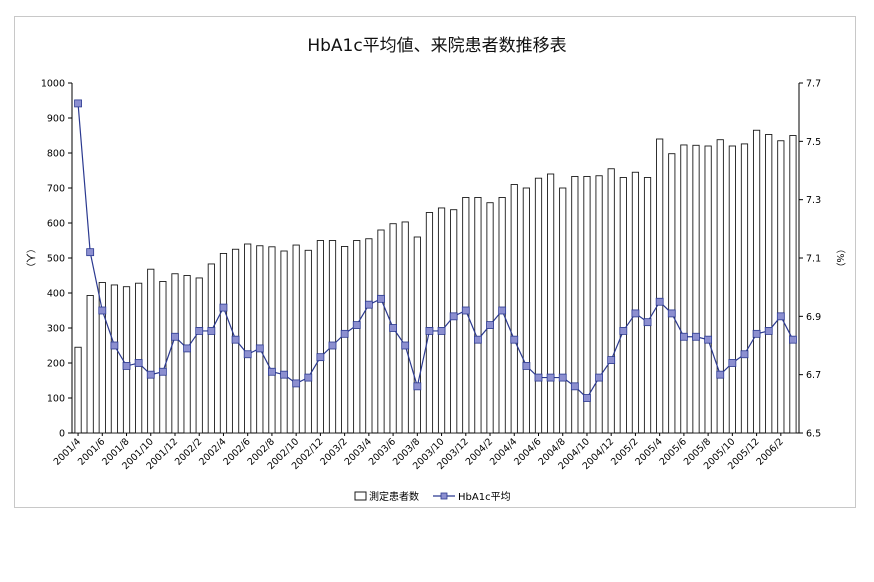 This screenshot has height=582, width=874. I want to click on y-left-tick-label: 100, so click(56, 399).